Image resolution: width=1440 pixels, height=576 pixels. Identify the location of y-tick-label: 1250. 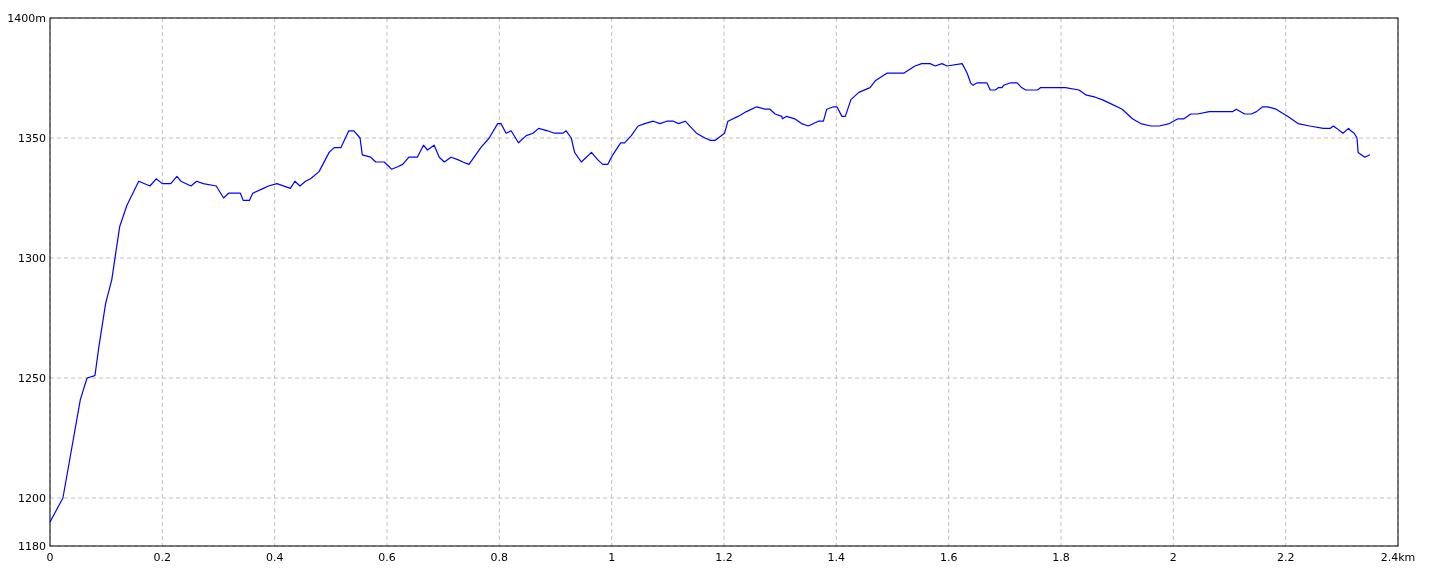
(32, 378).